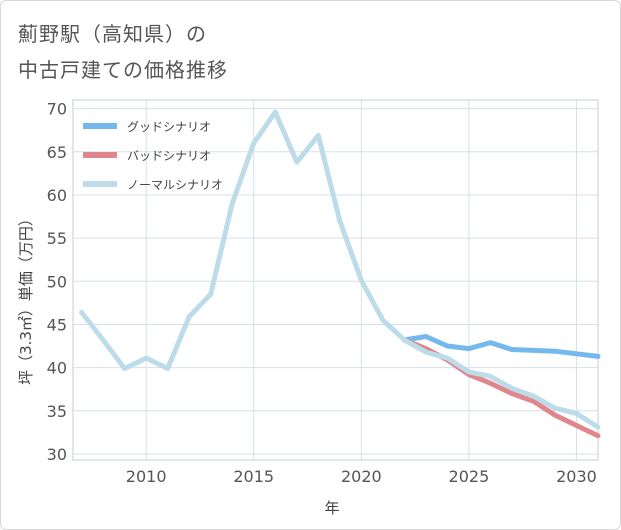 Image resolution: width=621 pixels, height=530 pixels. I want to click on x-tick-label-2020: 2020, so click(361, 476).